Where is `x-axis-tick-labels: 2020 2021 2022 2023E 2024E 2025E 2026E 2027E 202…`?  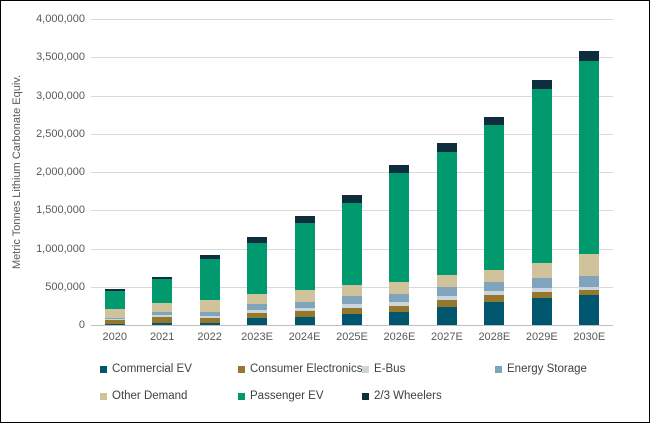 x-axis-tick-labels: 2020 2021 2022 2023E 2024E 2025E 2026E 2027E 202… is located at coordinates (352, 337).